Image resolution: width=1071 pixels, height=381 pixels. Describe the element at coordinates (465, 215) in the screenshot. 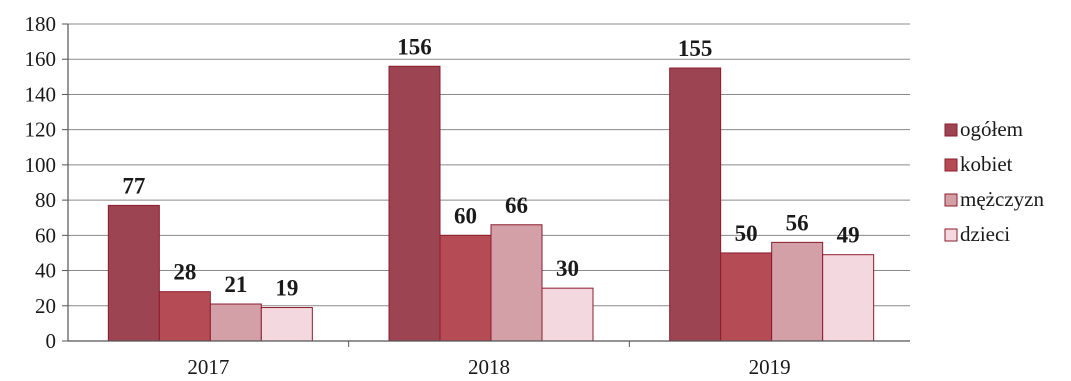

I see `data-label-2018-kobiet: 60` at that location.